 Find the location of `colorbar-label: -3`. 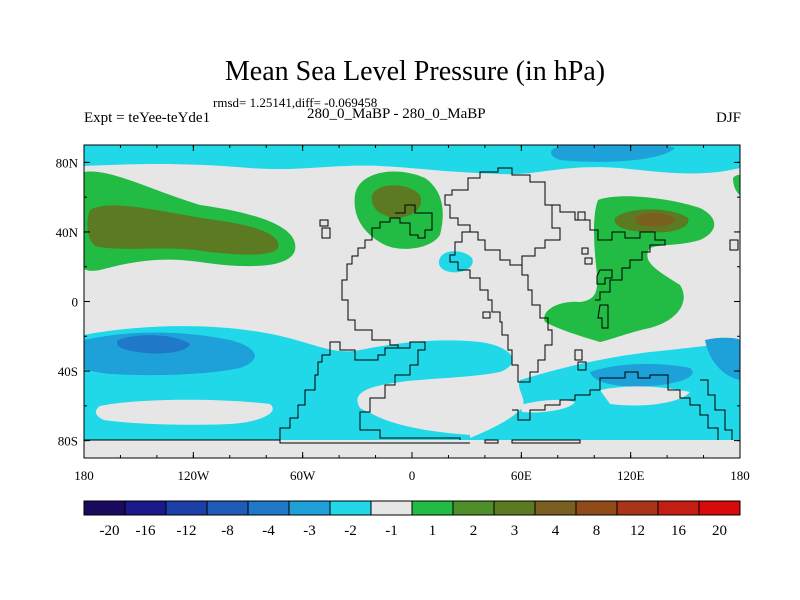

colorbar-label: -3 is located at coordinates (309, 531).